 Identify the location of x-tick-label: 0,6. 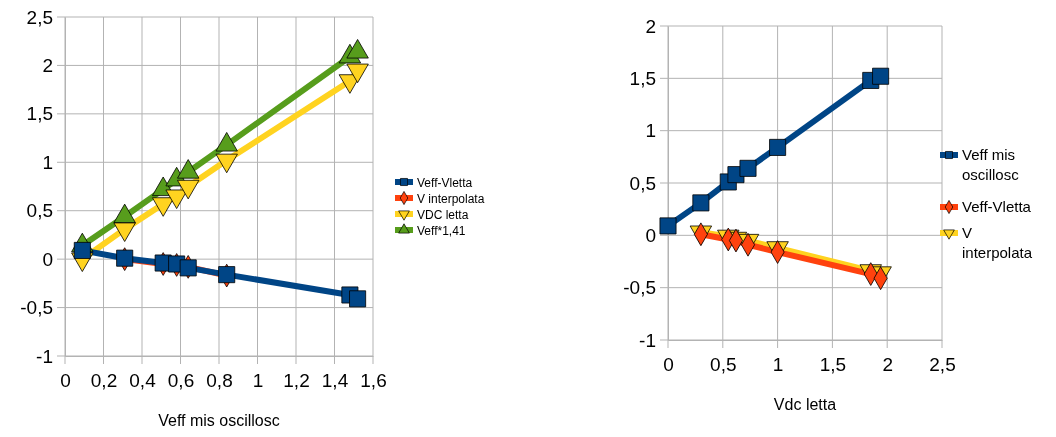
(181, 381).